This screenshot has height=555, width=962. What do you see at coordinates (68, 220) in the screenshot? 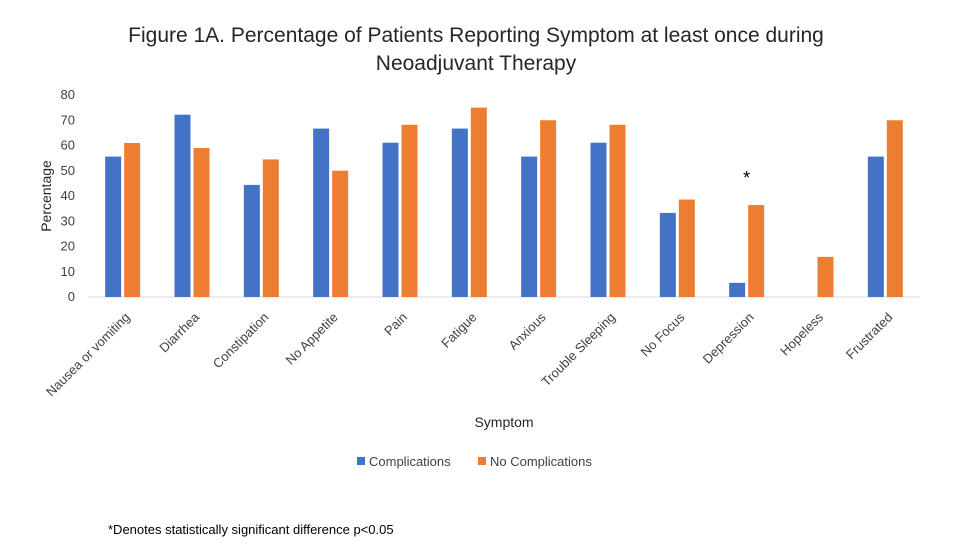
I see `y-tick-label: 30` at bounding box center [68, 220].